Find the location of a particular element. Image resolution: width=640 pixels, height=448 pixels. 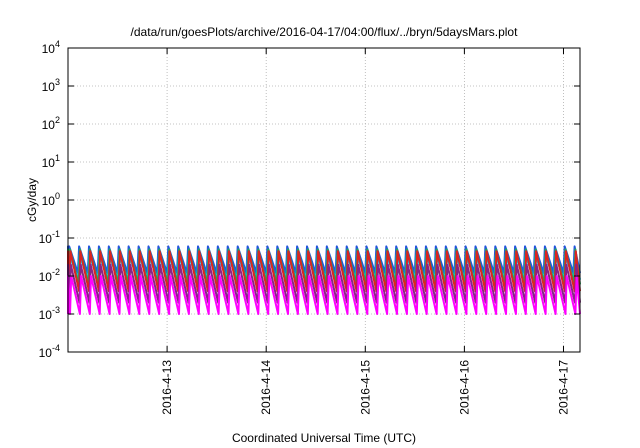

y-tick-label: 10¹ is located at coordinates (51, 161).